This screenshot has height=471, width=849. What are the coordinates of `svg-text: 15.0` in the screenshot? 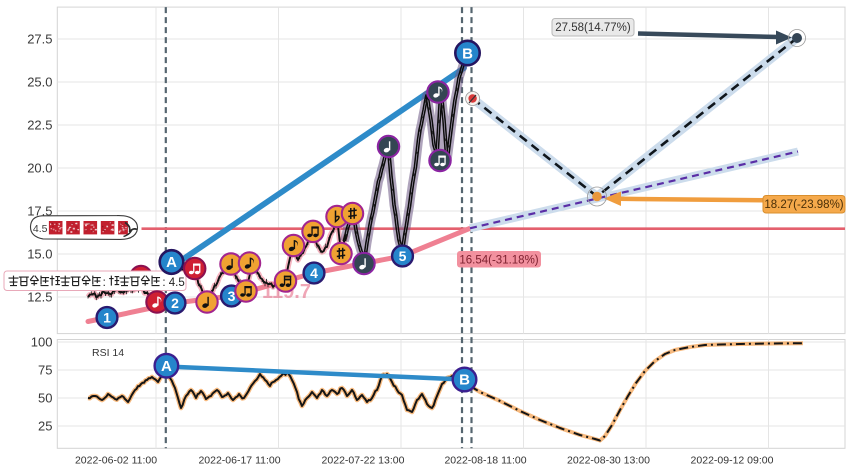 It's located at (39, 254).